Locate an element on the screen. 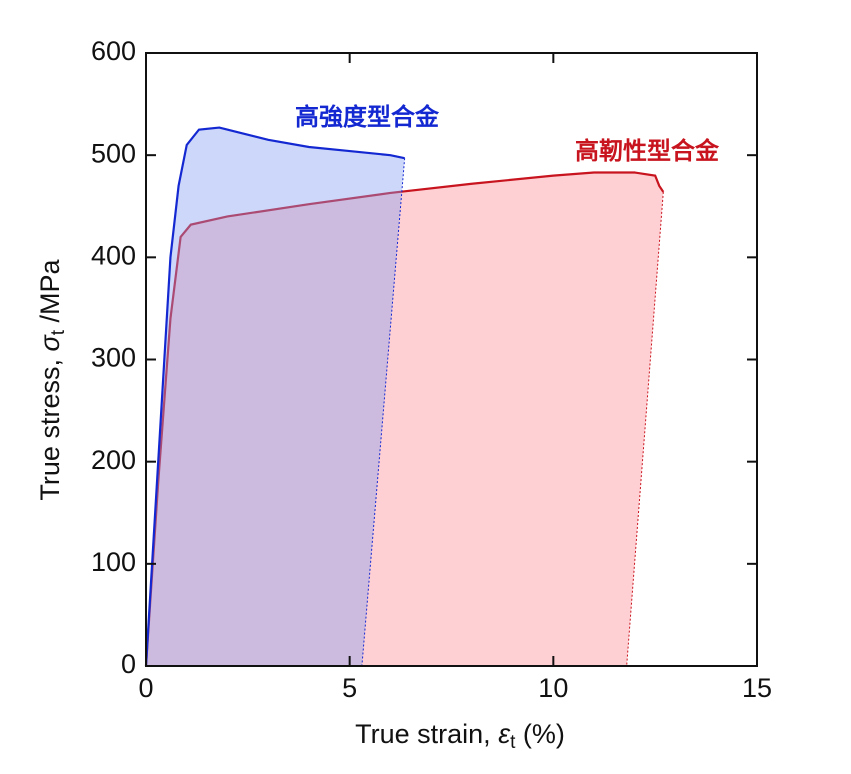 This screenshot has width=851, height=774. x-label-part: True strain, is located at coordinates (426, 734).